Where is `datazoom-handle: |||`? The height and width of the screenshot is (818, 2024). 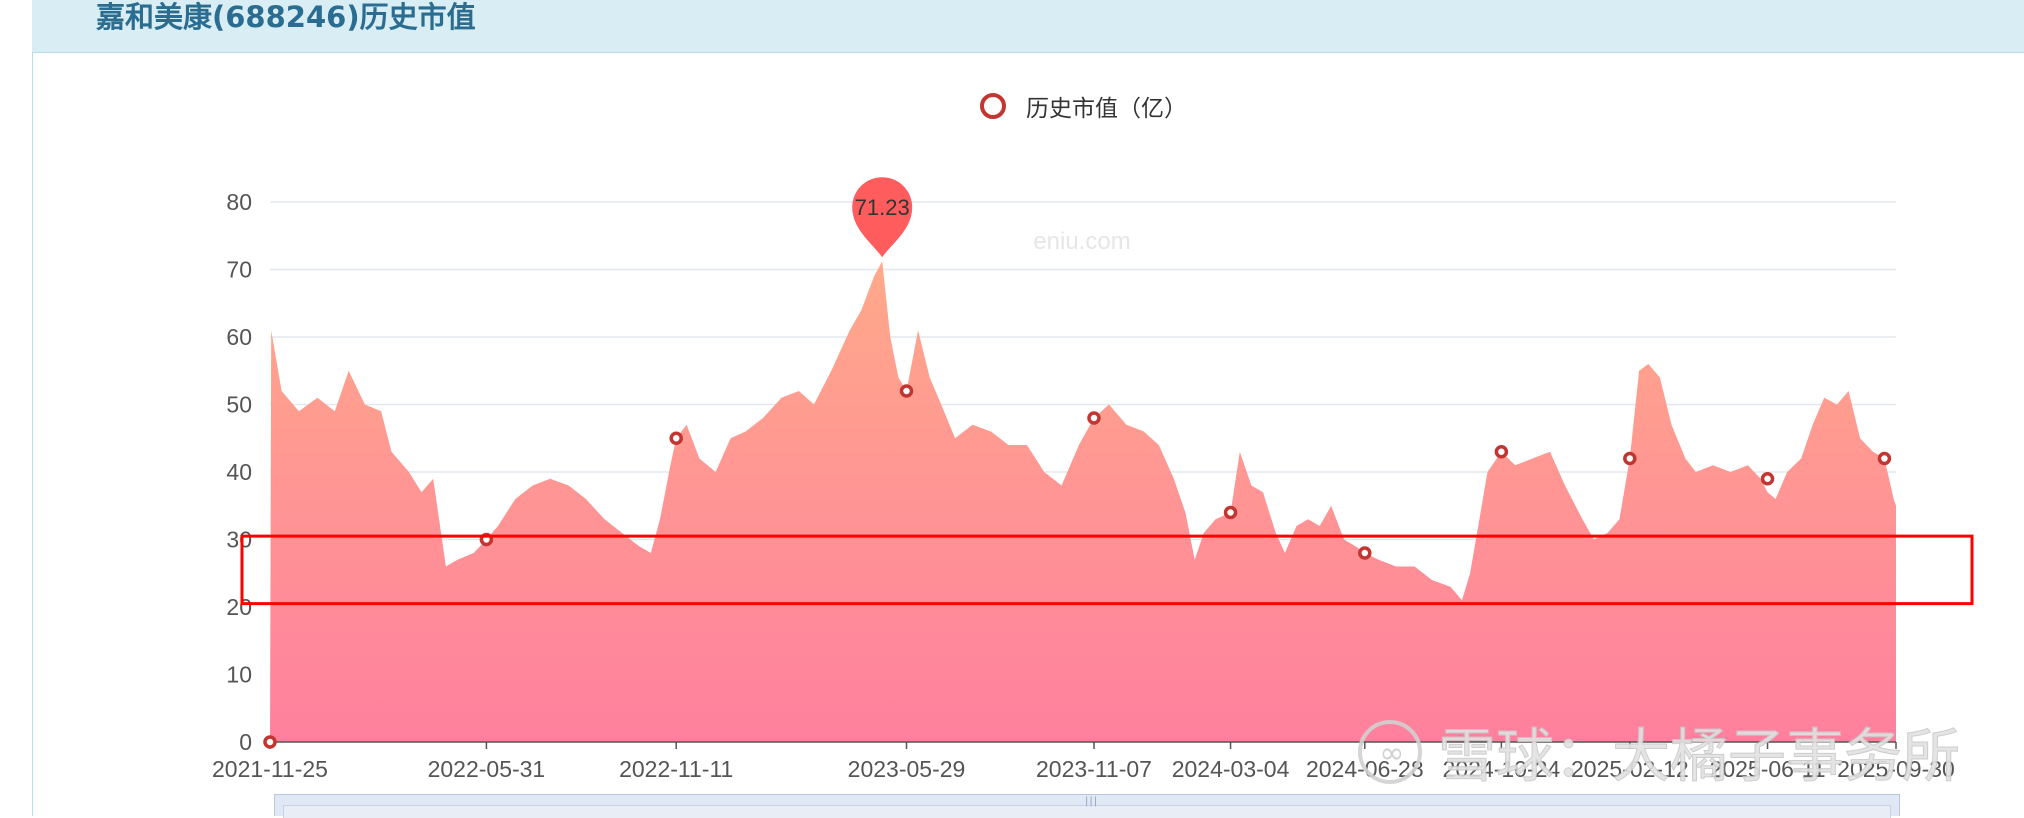 datazoom-handle: ||| is located at coordinates (1092, 801).